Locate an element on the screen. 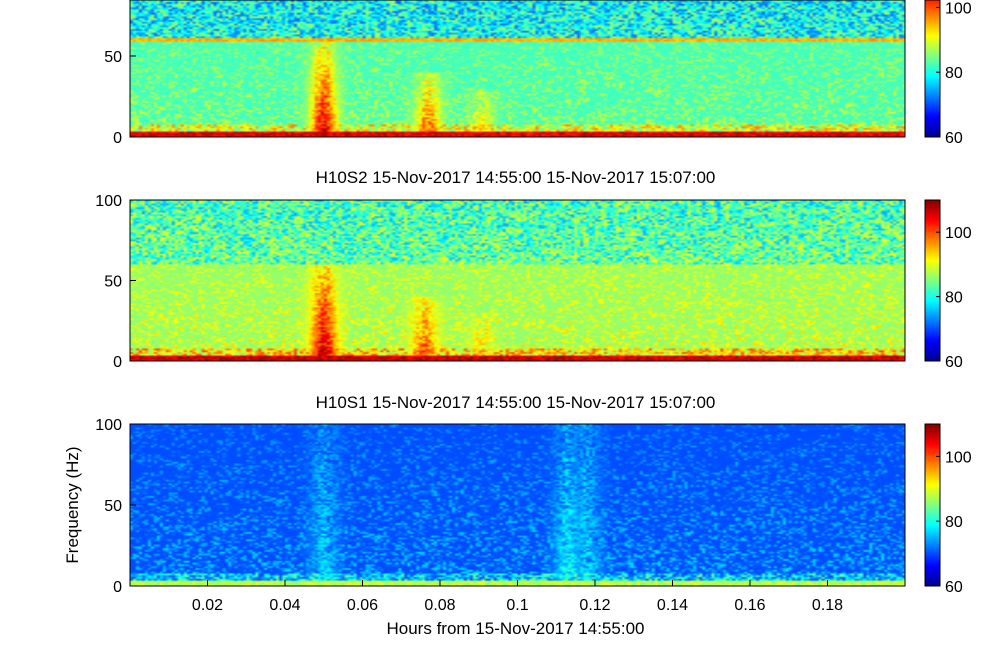 This screenshot has height=666, width=999. x-tick-label: 0.14 is located at coordinates (672, 605).